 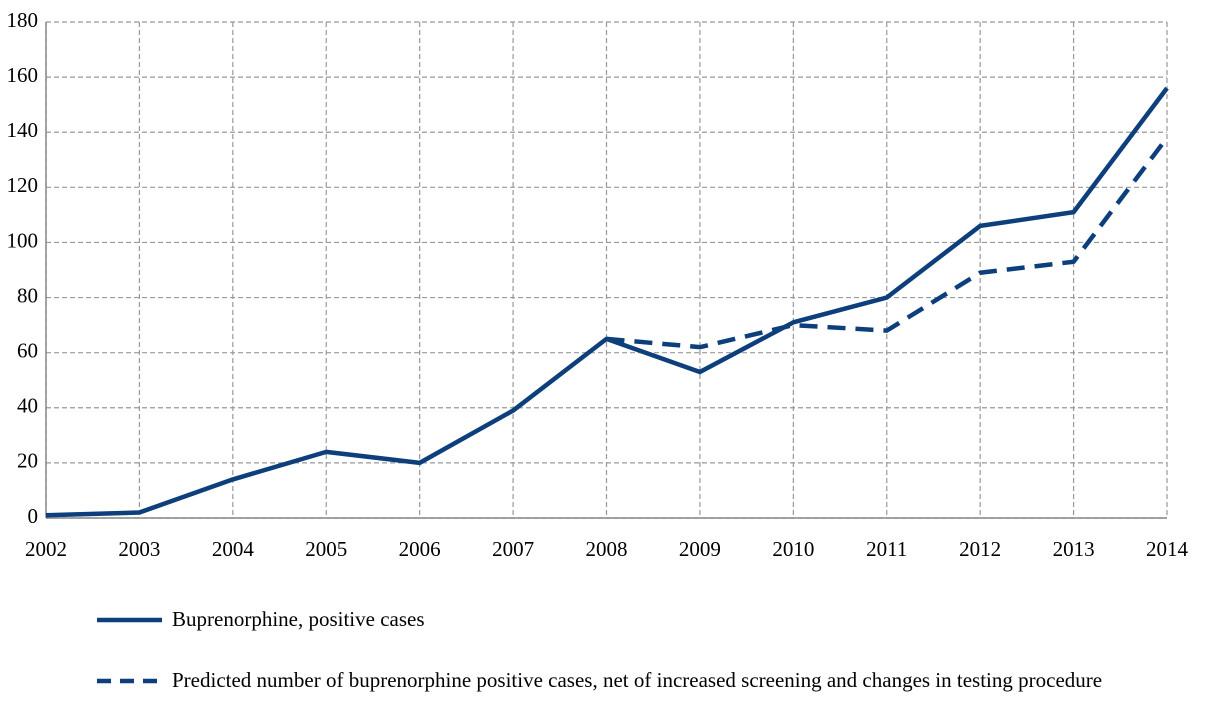 What do you see at coordinates (46, 549) in the screenshot?
I see `x-tick-label: 2002` at bounding box center [46, 549].